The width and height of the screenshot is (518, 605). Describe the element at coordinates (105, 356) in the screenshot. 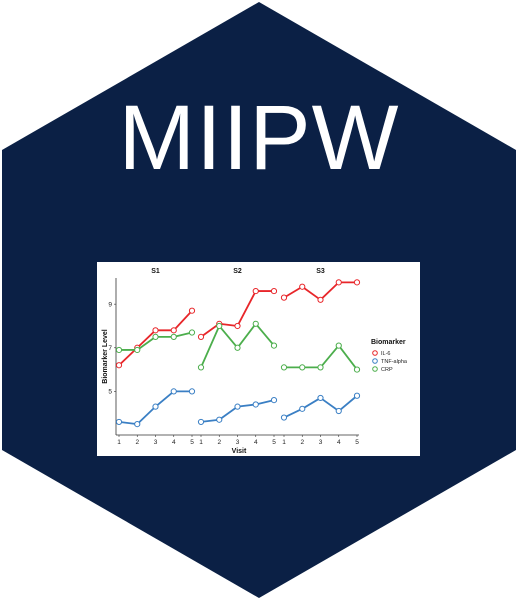

I see `y-axis-label: Biomarker Level` at that location.